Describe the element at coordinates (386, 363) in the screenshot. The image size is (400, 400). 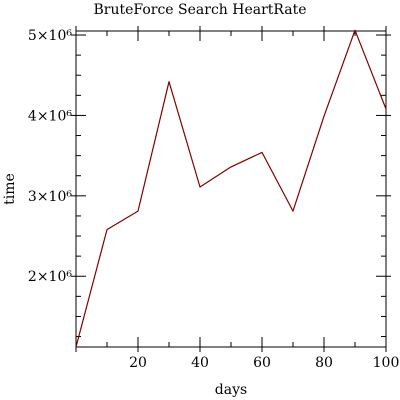
I see `x-tick-label: 100` at that location.